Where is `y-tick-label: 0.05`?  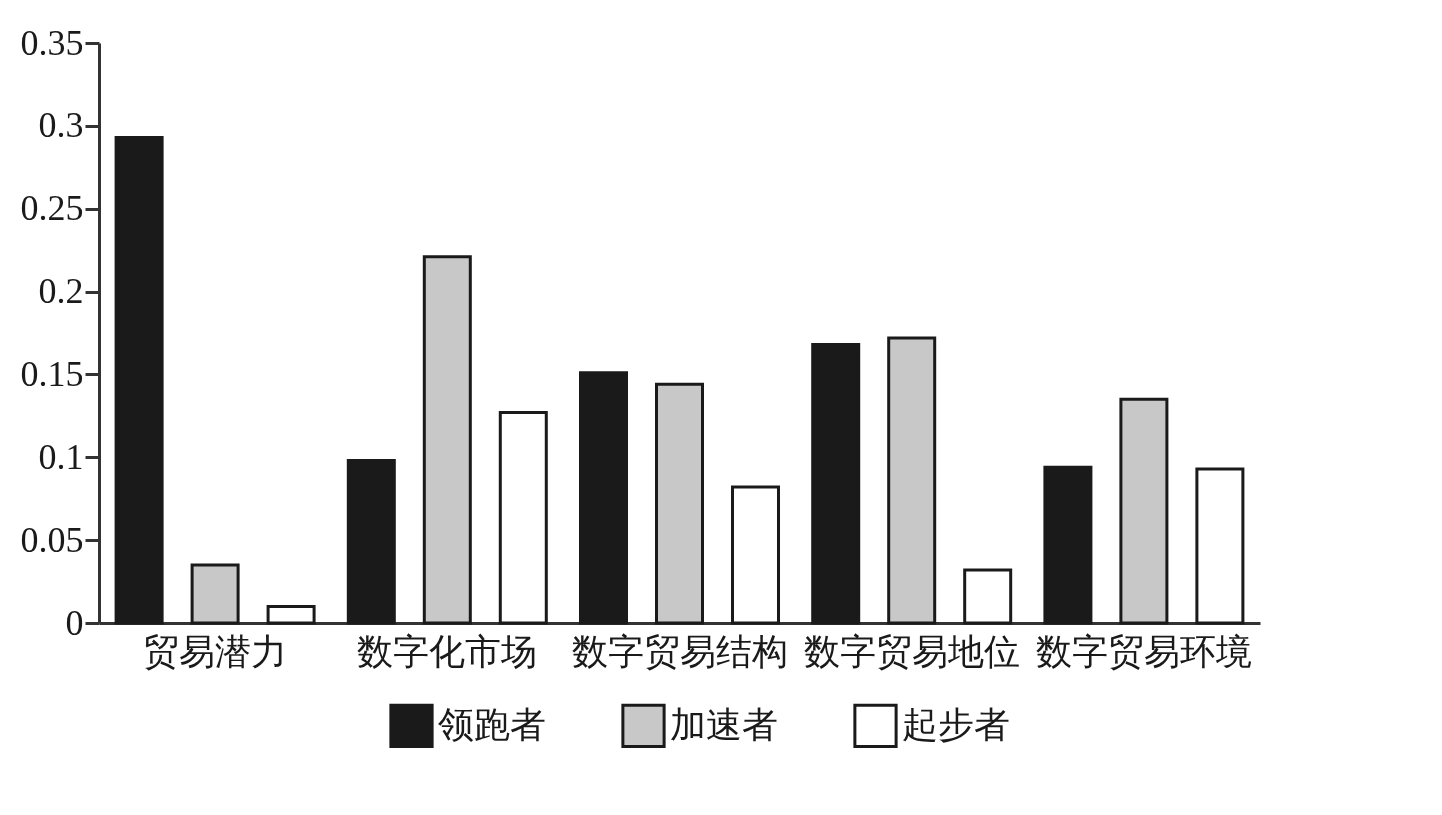 y-tick-label: 0.05 is located at coordinates (52, 539).